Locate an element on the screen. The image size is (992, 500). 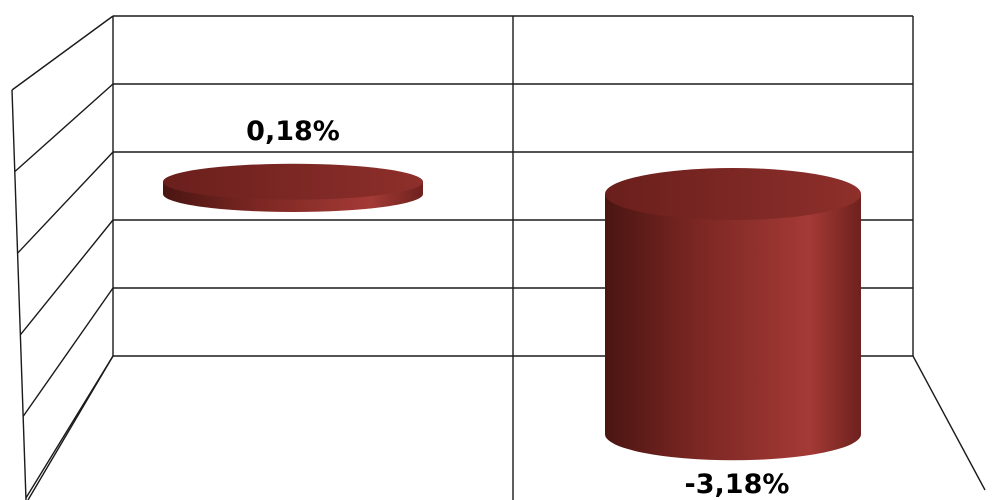
data-label-2: -3,18% is located at coordinates (737, 484).